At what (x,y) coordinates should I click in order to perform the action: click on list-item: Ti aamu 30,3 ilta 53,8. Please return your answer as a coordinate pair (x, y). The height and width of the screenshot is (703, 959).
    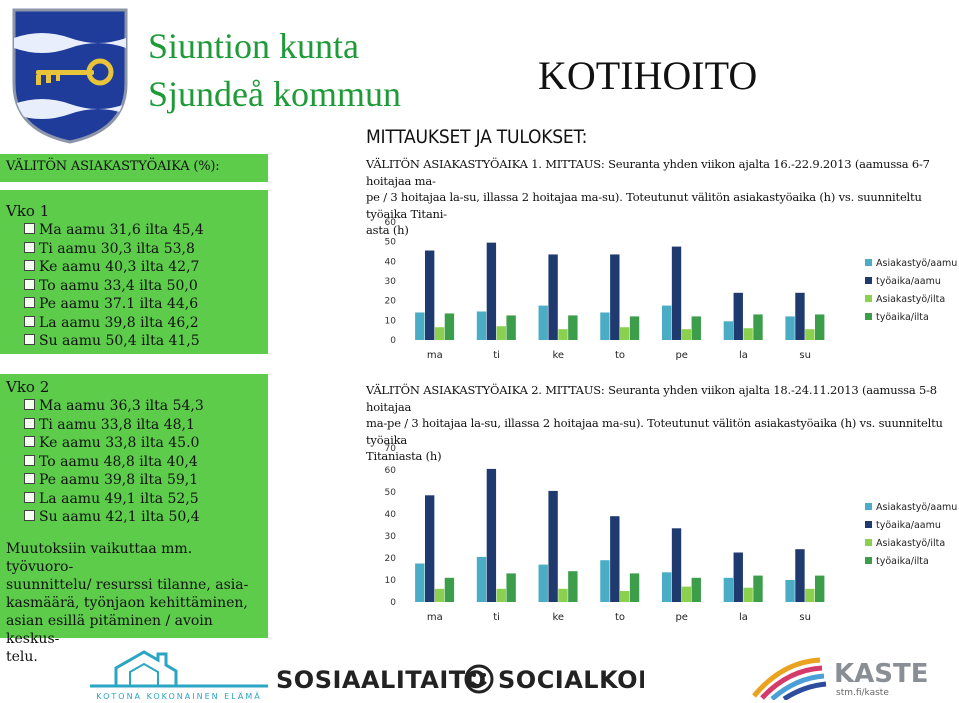
    Looking at the image, I should click on (114, 249).